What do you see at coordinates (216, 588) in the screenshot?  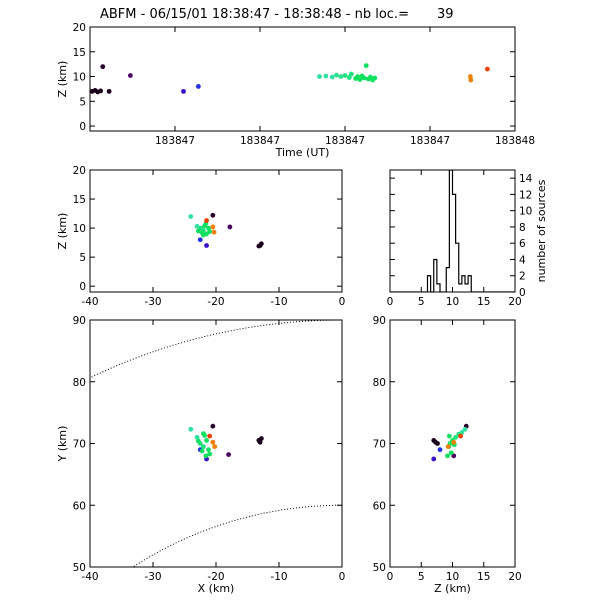 I see `plan_view-xlabel: X (km)` at bounding box center [216, 588].